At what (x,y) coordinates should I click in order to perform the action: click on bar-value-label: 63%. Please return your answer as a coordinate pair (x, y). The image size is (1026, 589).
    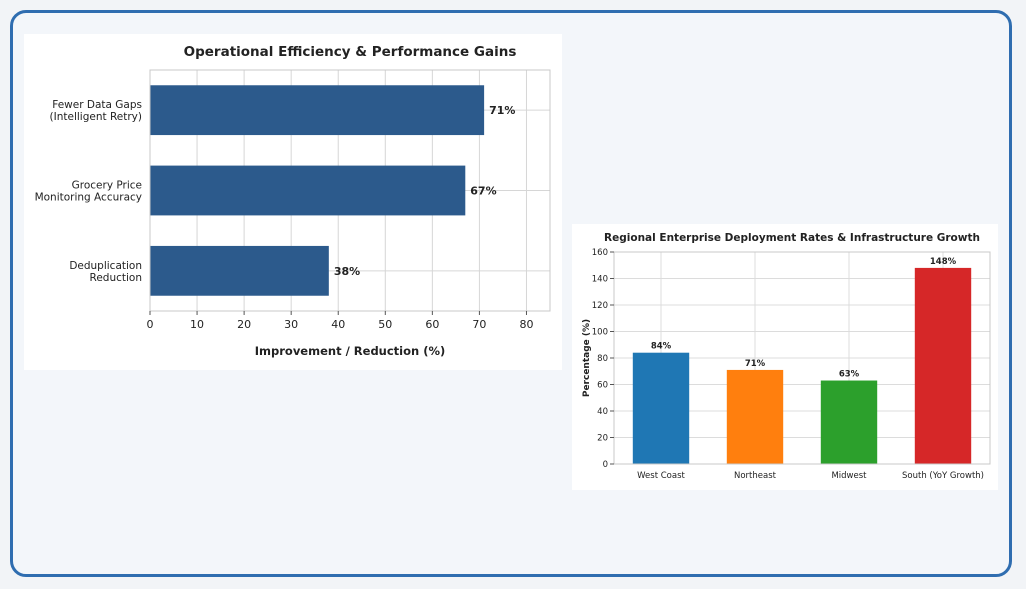
    Looking at the image, I should click on (849, 375).